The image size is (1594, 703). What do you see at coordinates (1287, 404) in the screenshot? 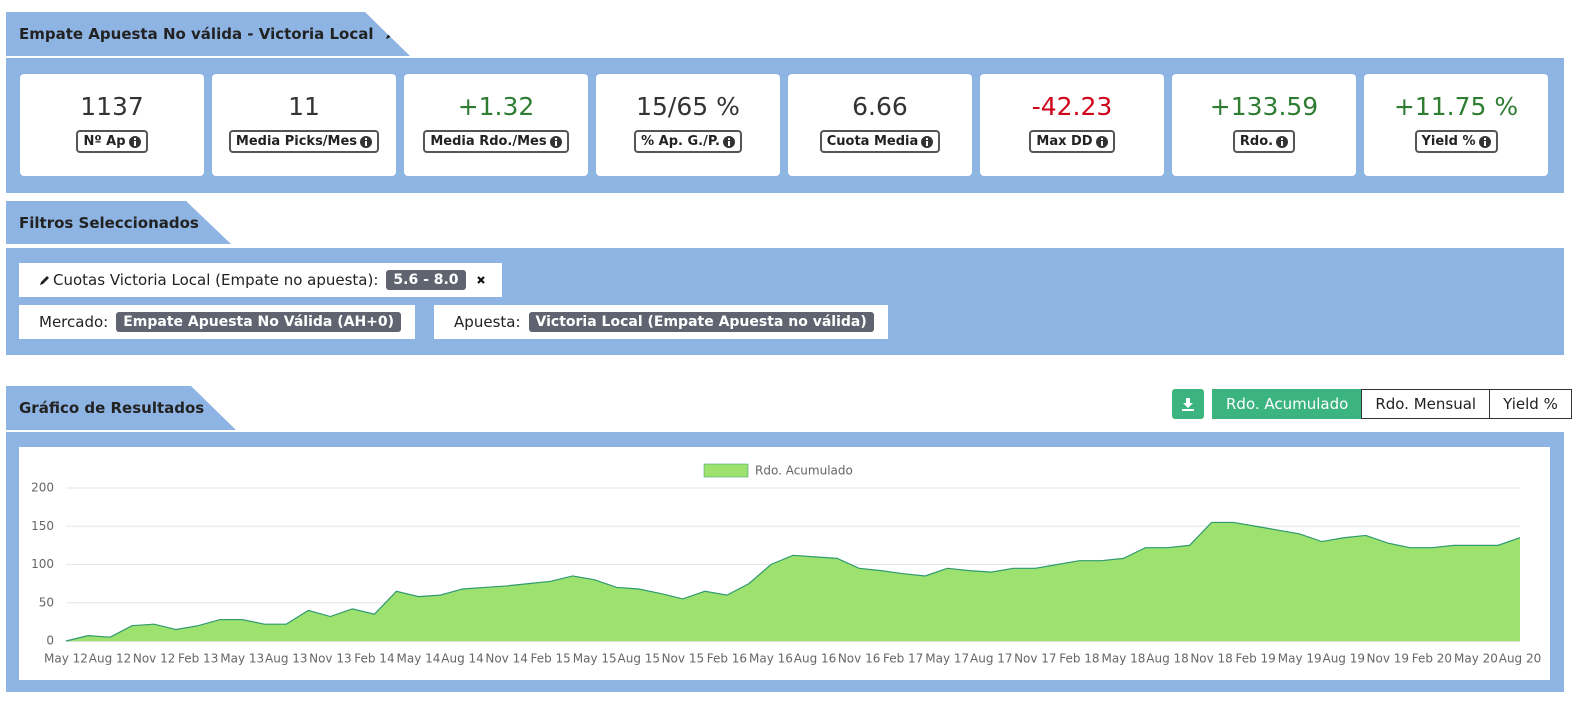
I see `chart-mode-button: Rdo. Acumulado` at bounding box center [1287, 404].